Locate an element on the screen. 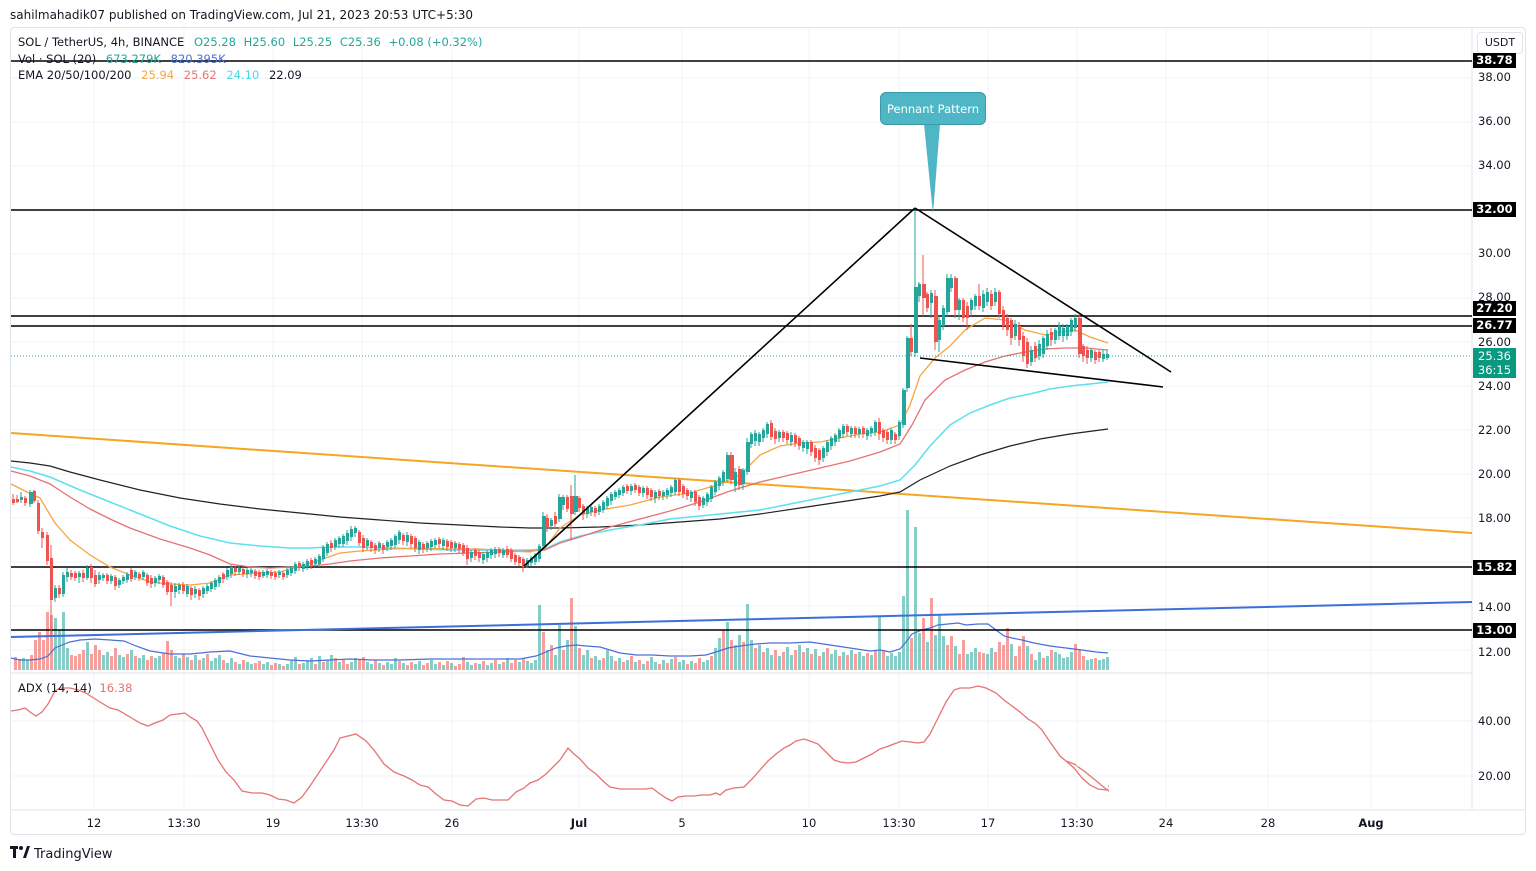 The height and width of the screenshot is (871, 1536). tradingview-logo: TradingView is located at coordinates (61, 854).